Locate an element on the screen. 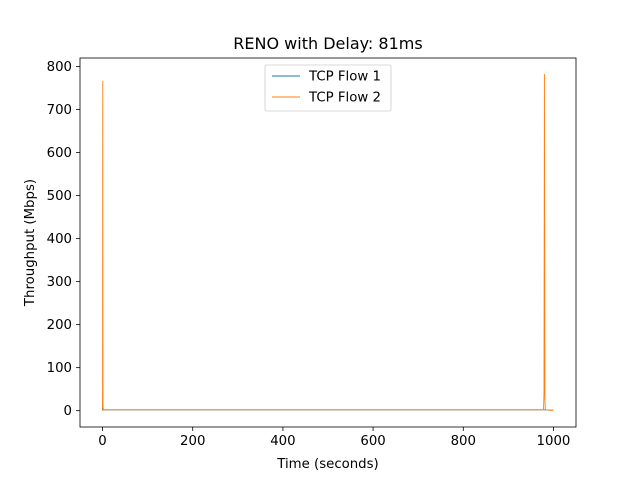  chart-title: RENO with Delay: 81ms is located at coordinates (327, 43).